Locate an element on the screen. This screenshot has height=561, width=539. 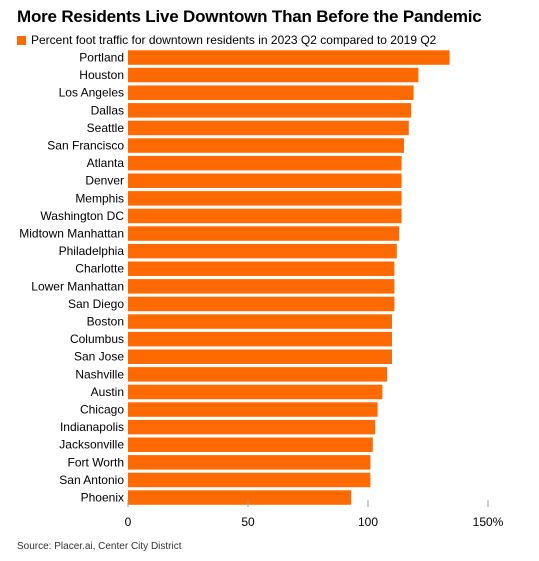
bar-jacksonville is located at coordinates (250, 444).